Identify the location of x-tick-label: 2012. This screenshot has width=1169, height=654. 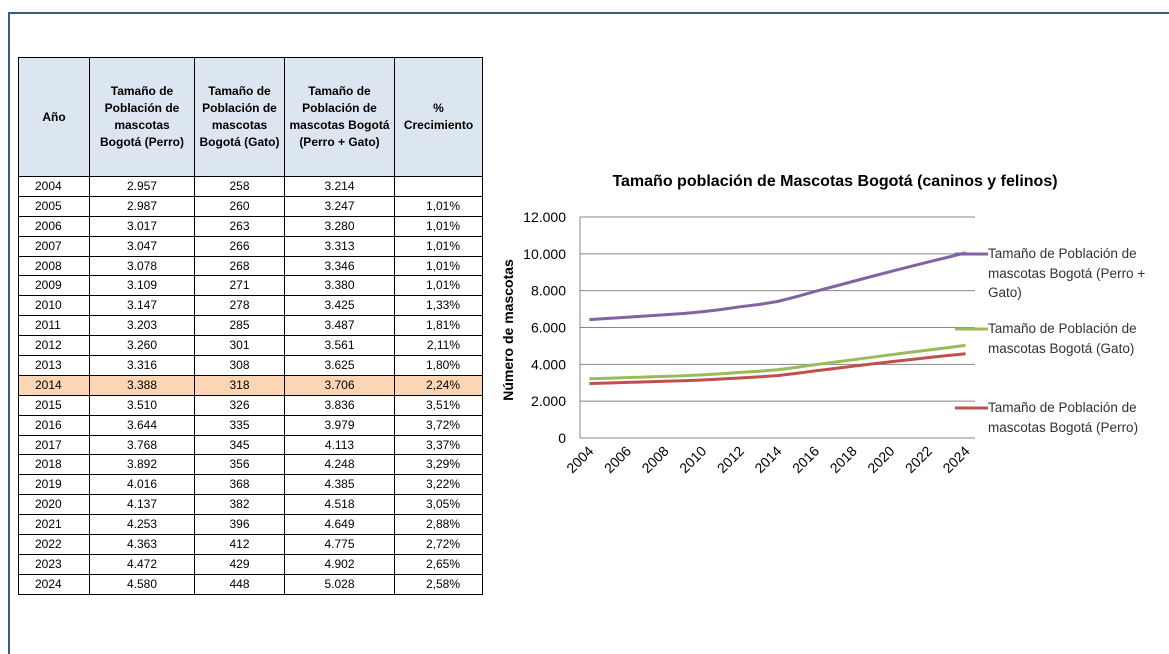
(730, 459).